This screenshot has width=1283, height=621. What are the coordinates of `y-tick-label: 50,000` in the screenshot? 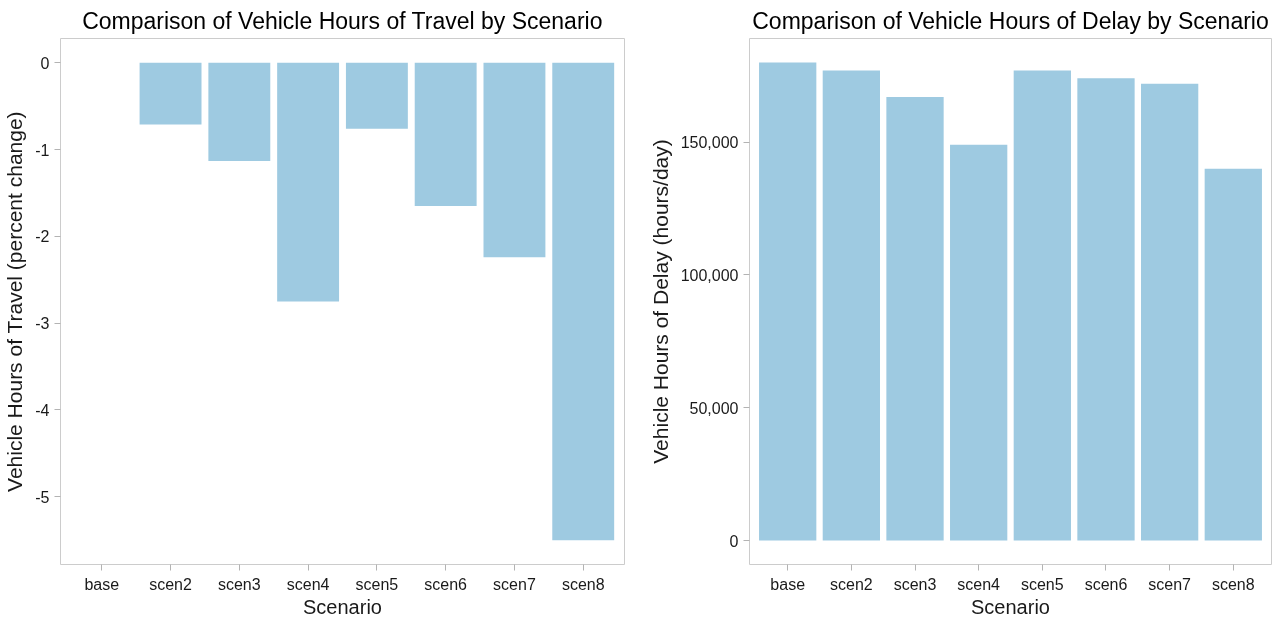 It's located at (714, 408).